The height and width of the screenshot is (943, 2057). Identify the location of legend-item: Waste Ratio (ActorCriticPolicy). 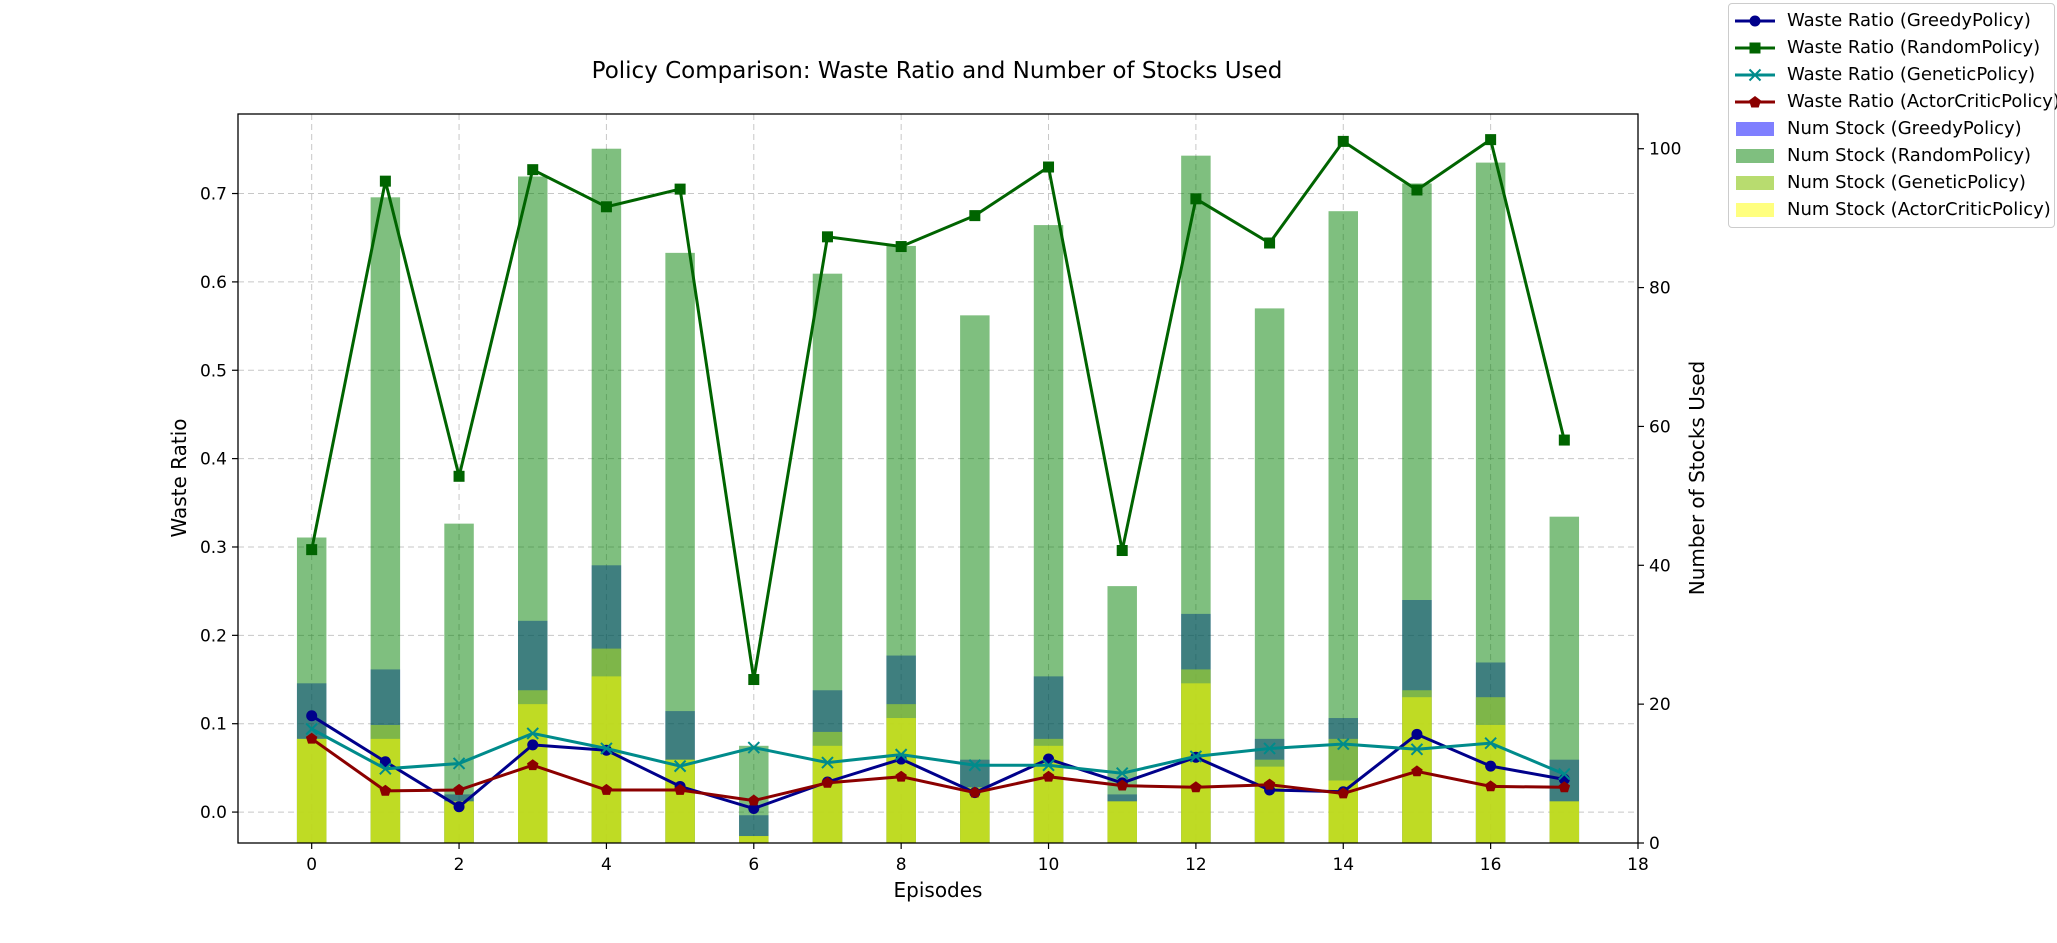
(1893, 101).